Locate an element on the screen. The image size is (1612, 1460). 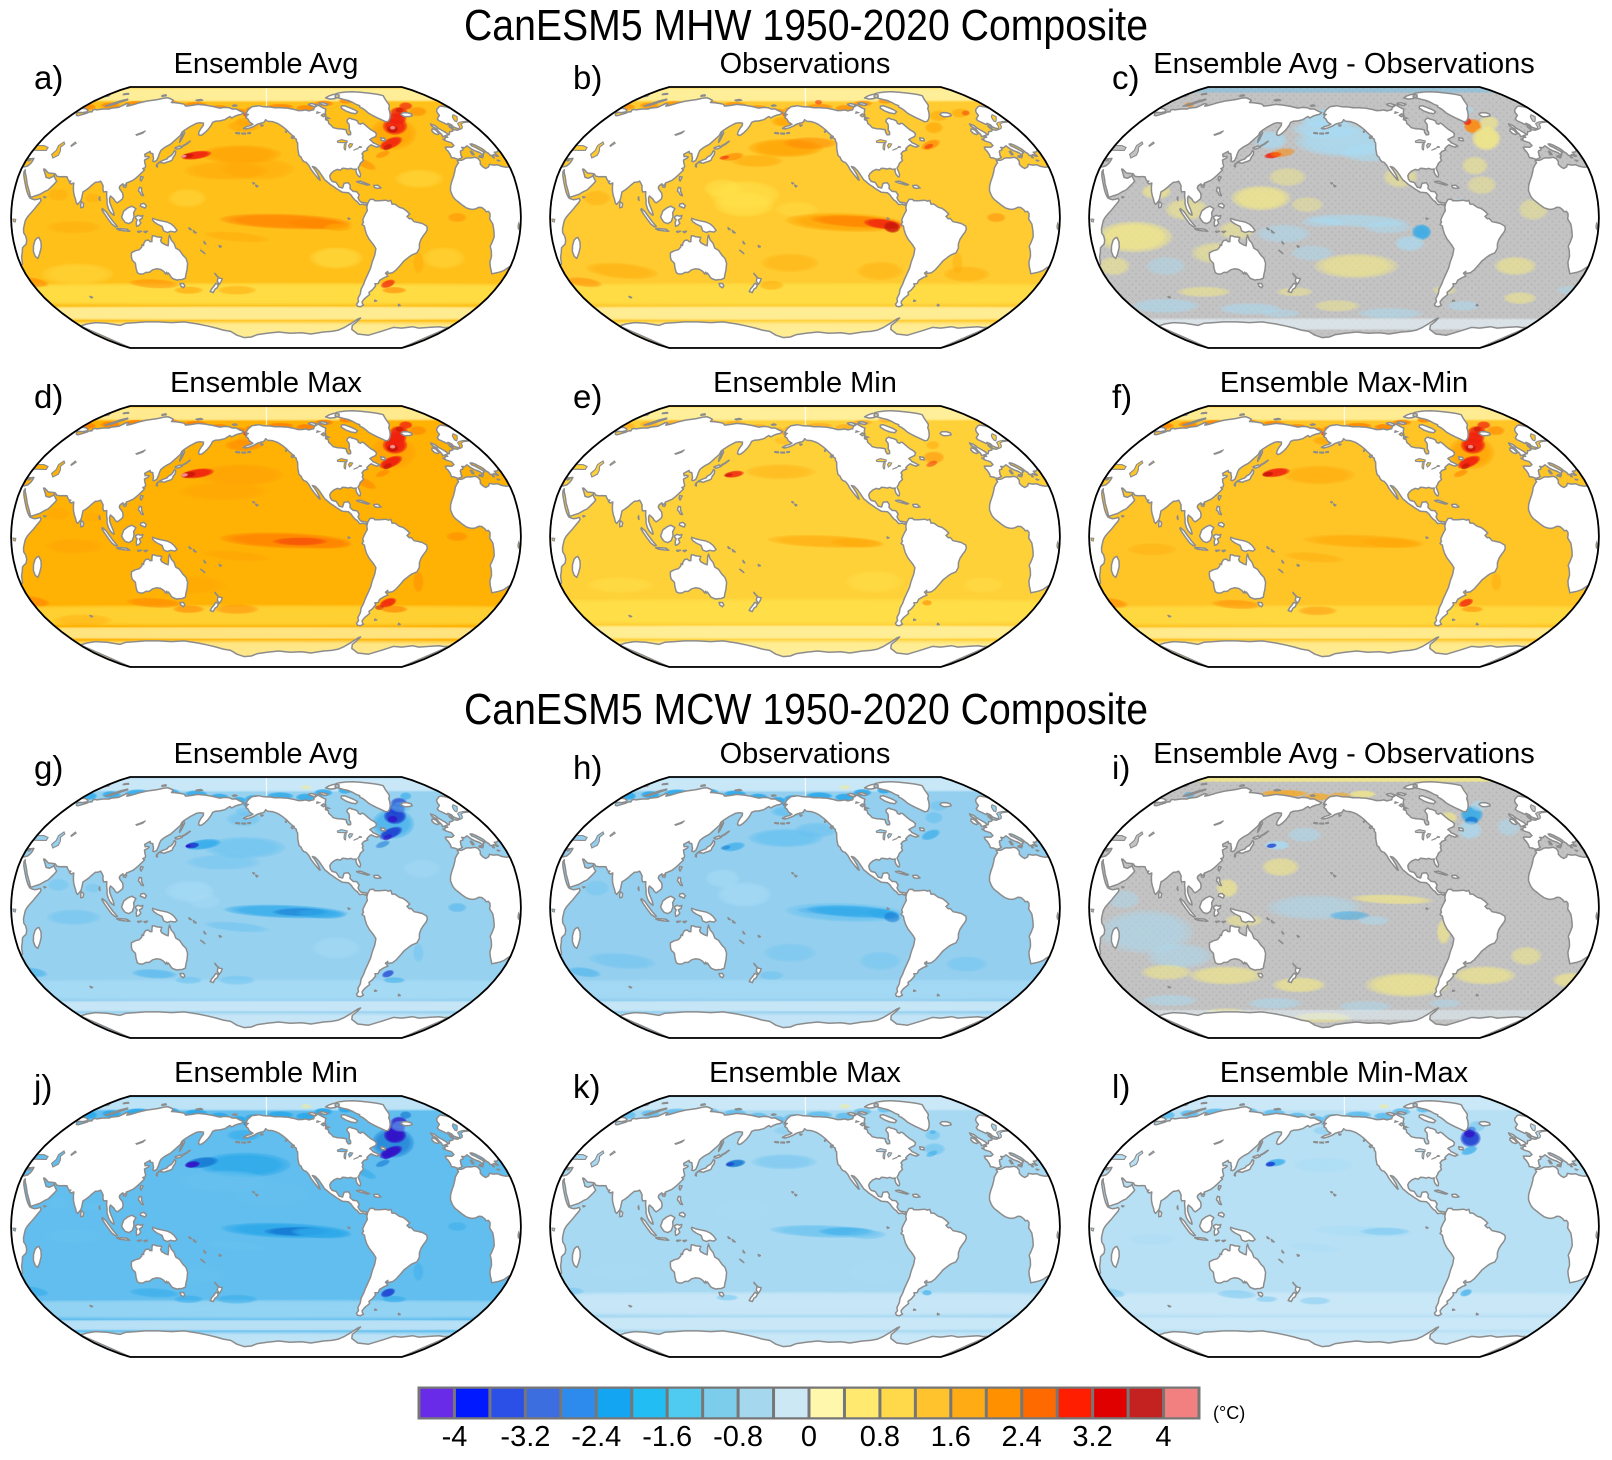
svg-text: Ensemble Max-Min is located at coordinates (1344, 383).